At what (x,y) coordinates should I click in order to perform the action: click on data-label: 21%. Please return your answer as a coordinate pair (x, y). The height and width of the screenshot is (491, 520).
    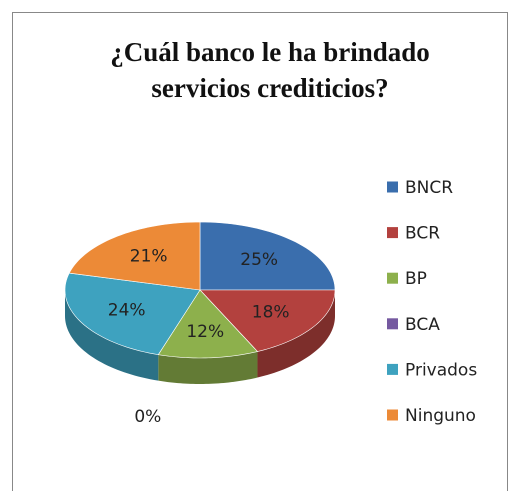
    Looking at the image, I should click on (149, 257).